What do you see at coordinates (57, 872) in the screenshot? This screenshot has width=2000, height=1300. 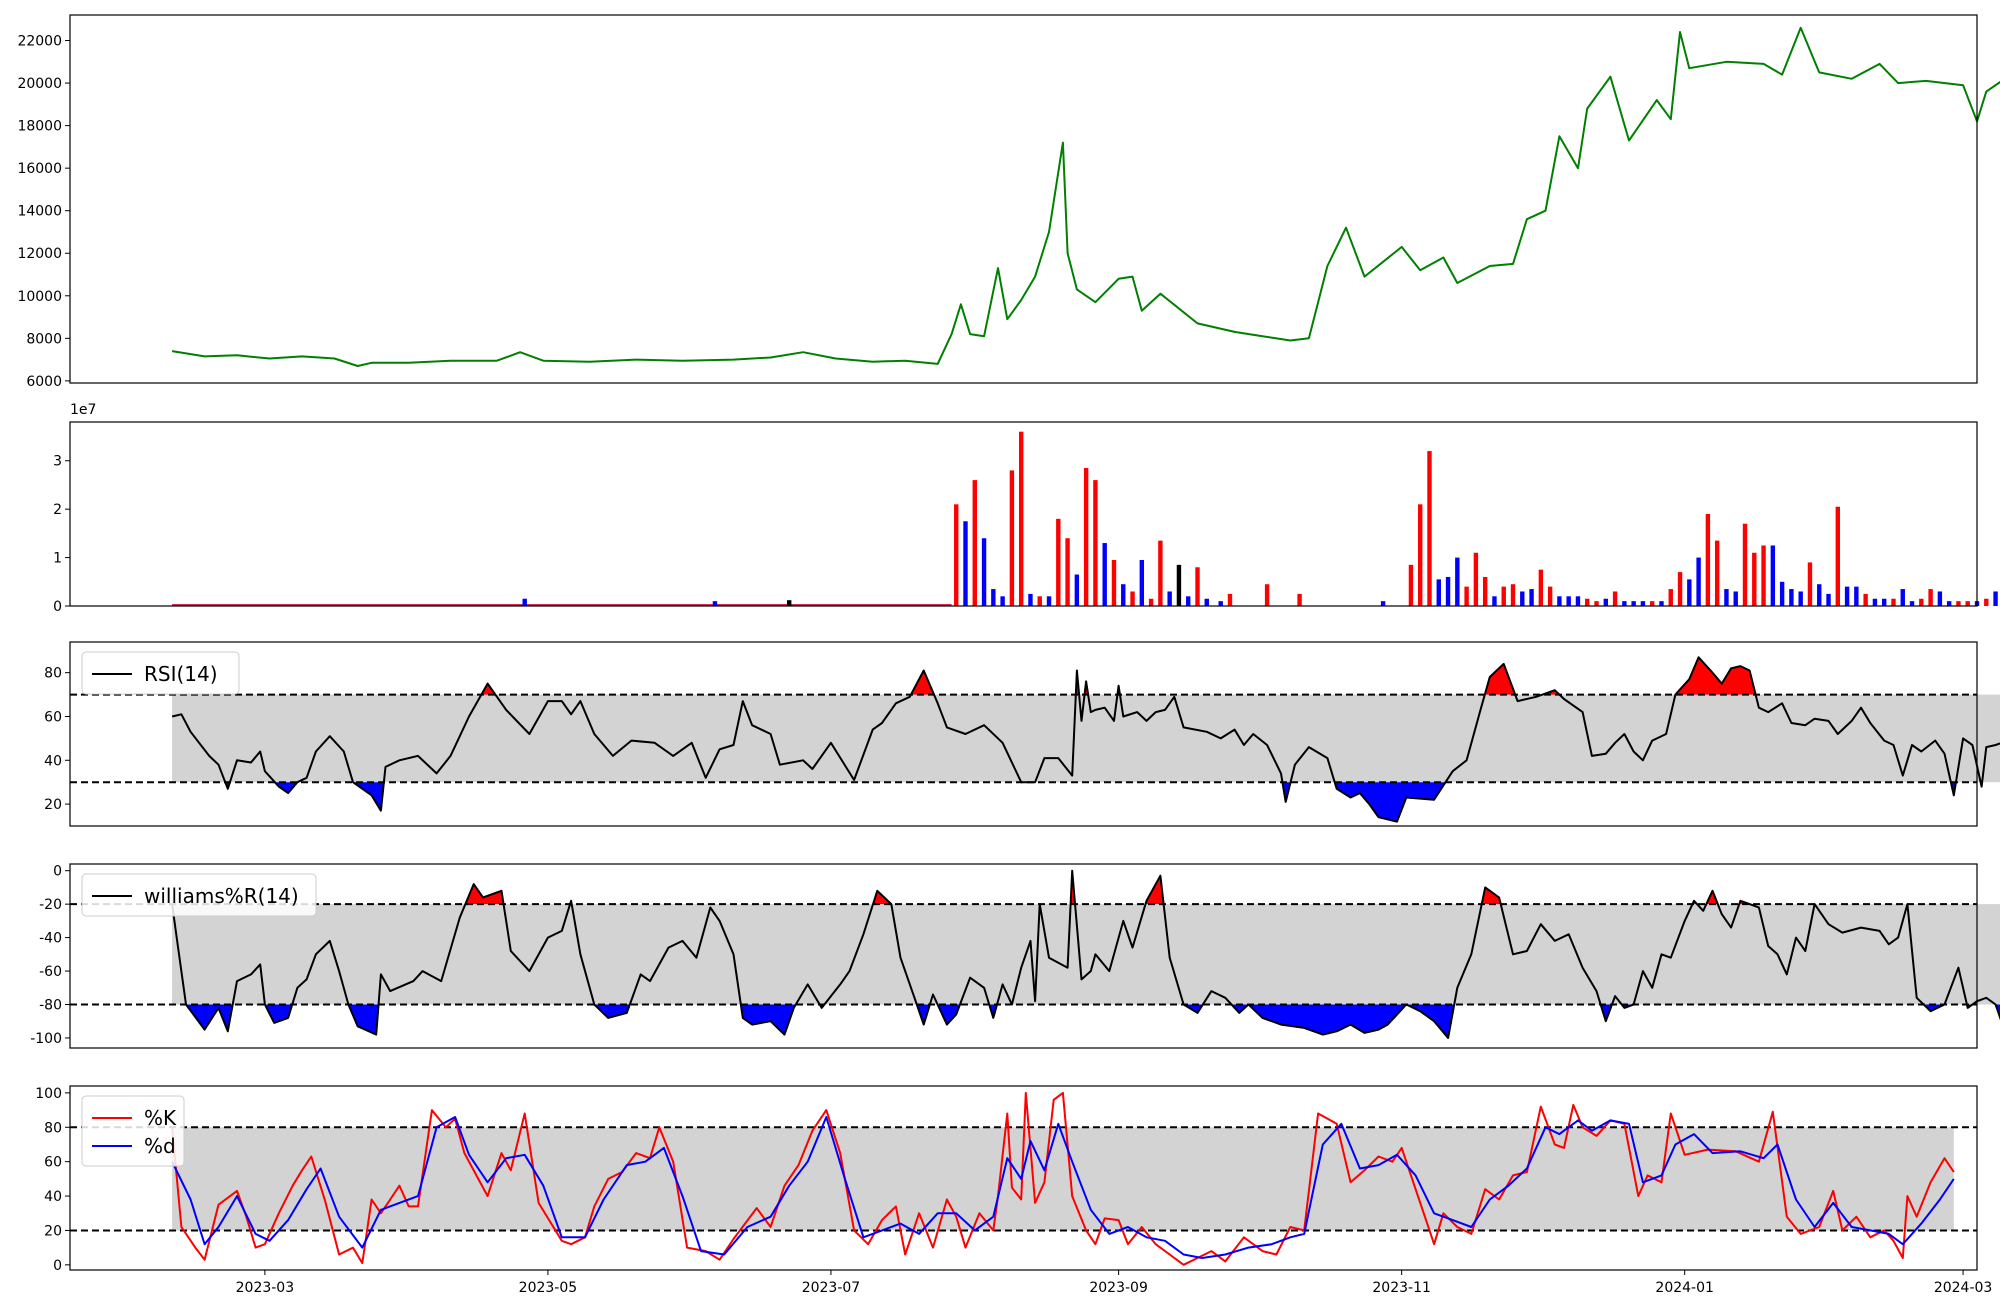 I see `williams-y-tick-label: 0` at bounding box center [57, 872].